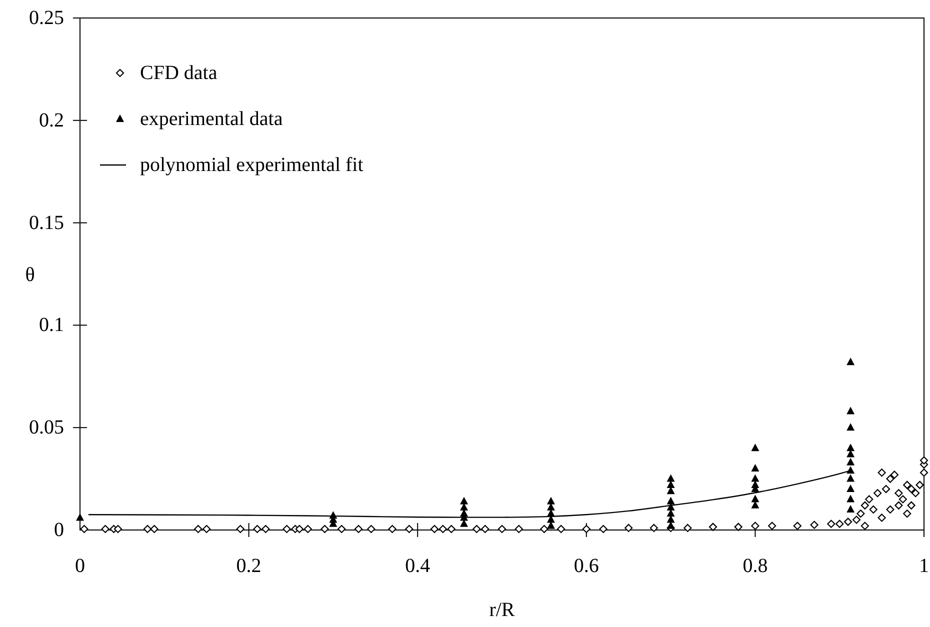  Describe the element at coordinates (417, 566) in the screenshot. I see `x-tick-label: 0.4` at that location.